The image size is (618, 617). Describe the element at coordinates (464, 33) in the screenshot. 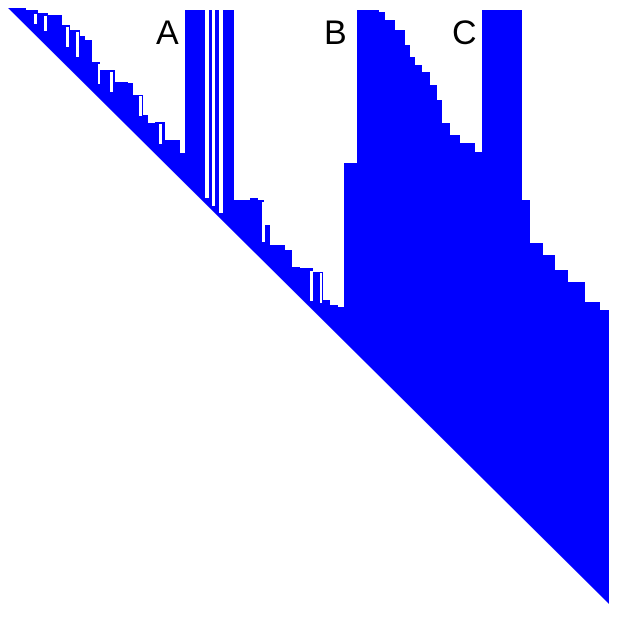

I see `label-c: C` at that location.